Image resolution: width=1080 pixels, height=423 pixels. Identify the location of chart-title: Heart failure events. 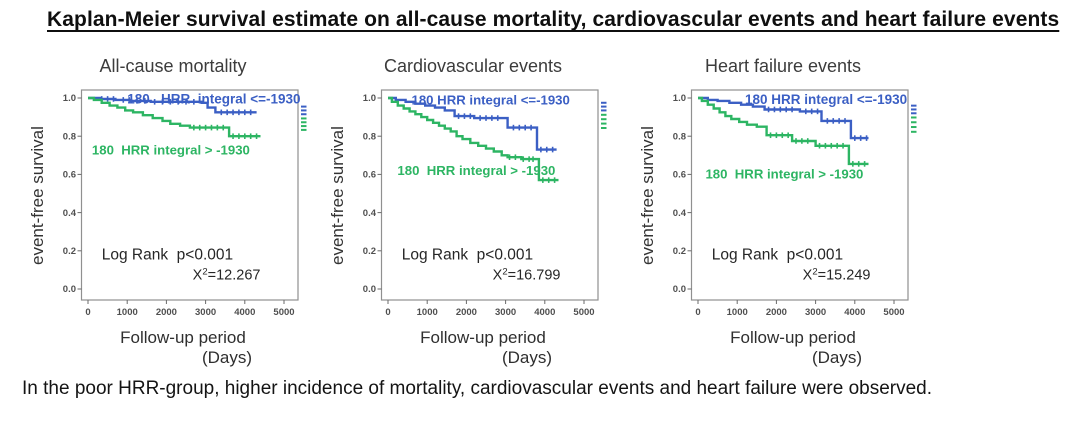
(783, 66).